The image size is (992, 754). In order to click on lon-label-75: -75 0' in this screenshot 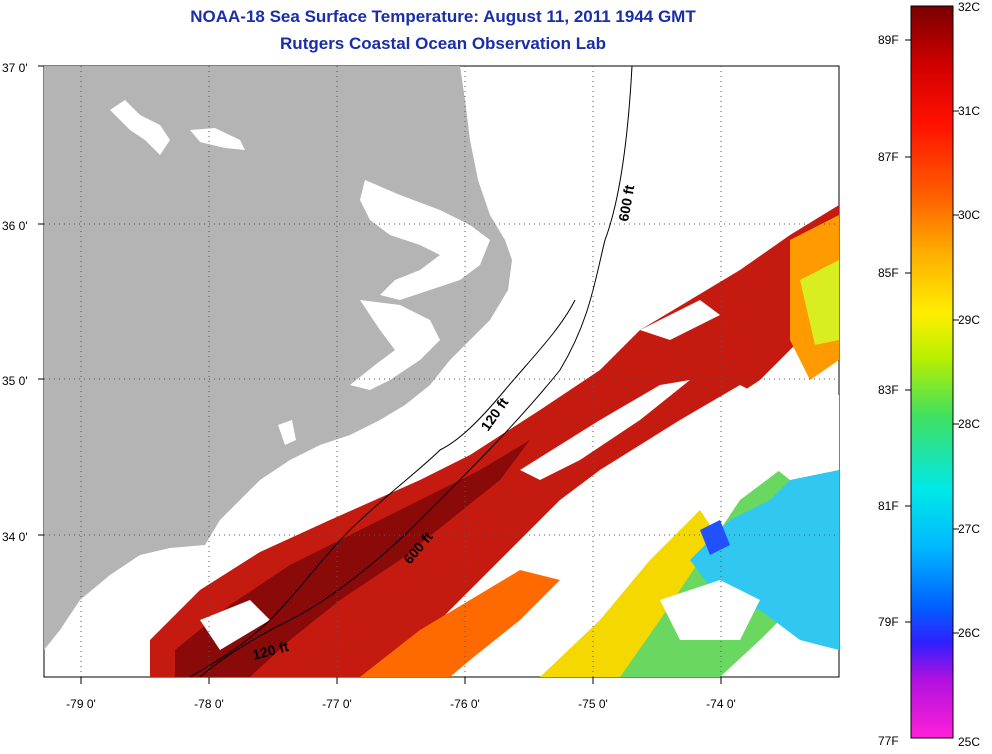, I will do `click(593, 704)`.